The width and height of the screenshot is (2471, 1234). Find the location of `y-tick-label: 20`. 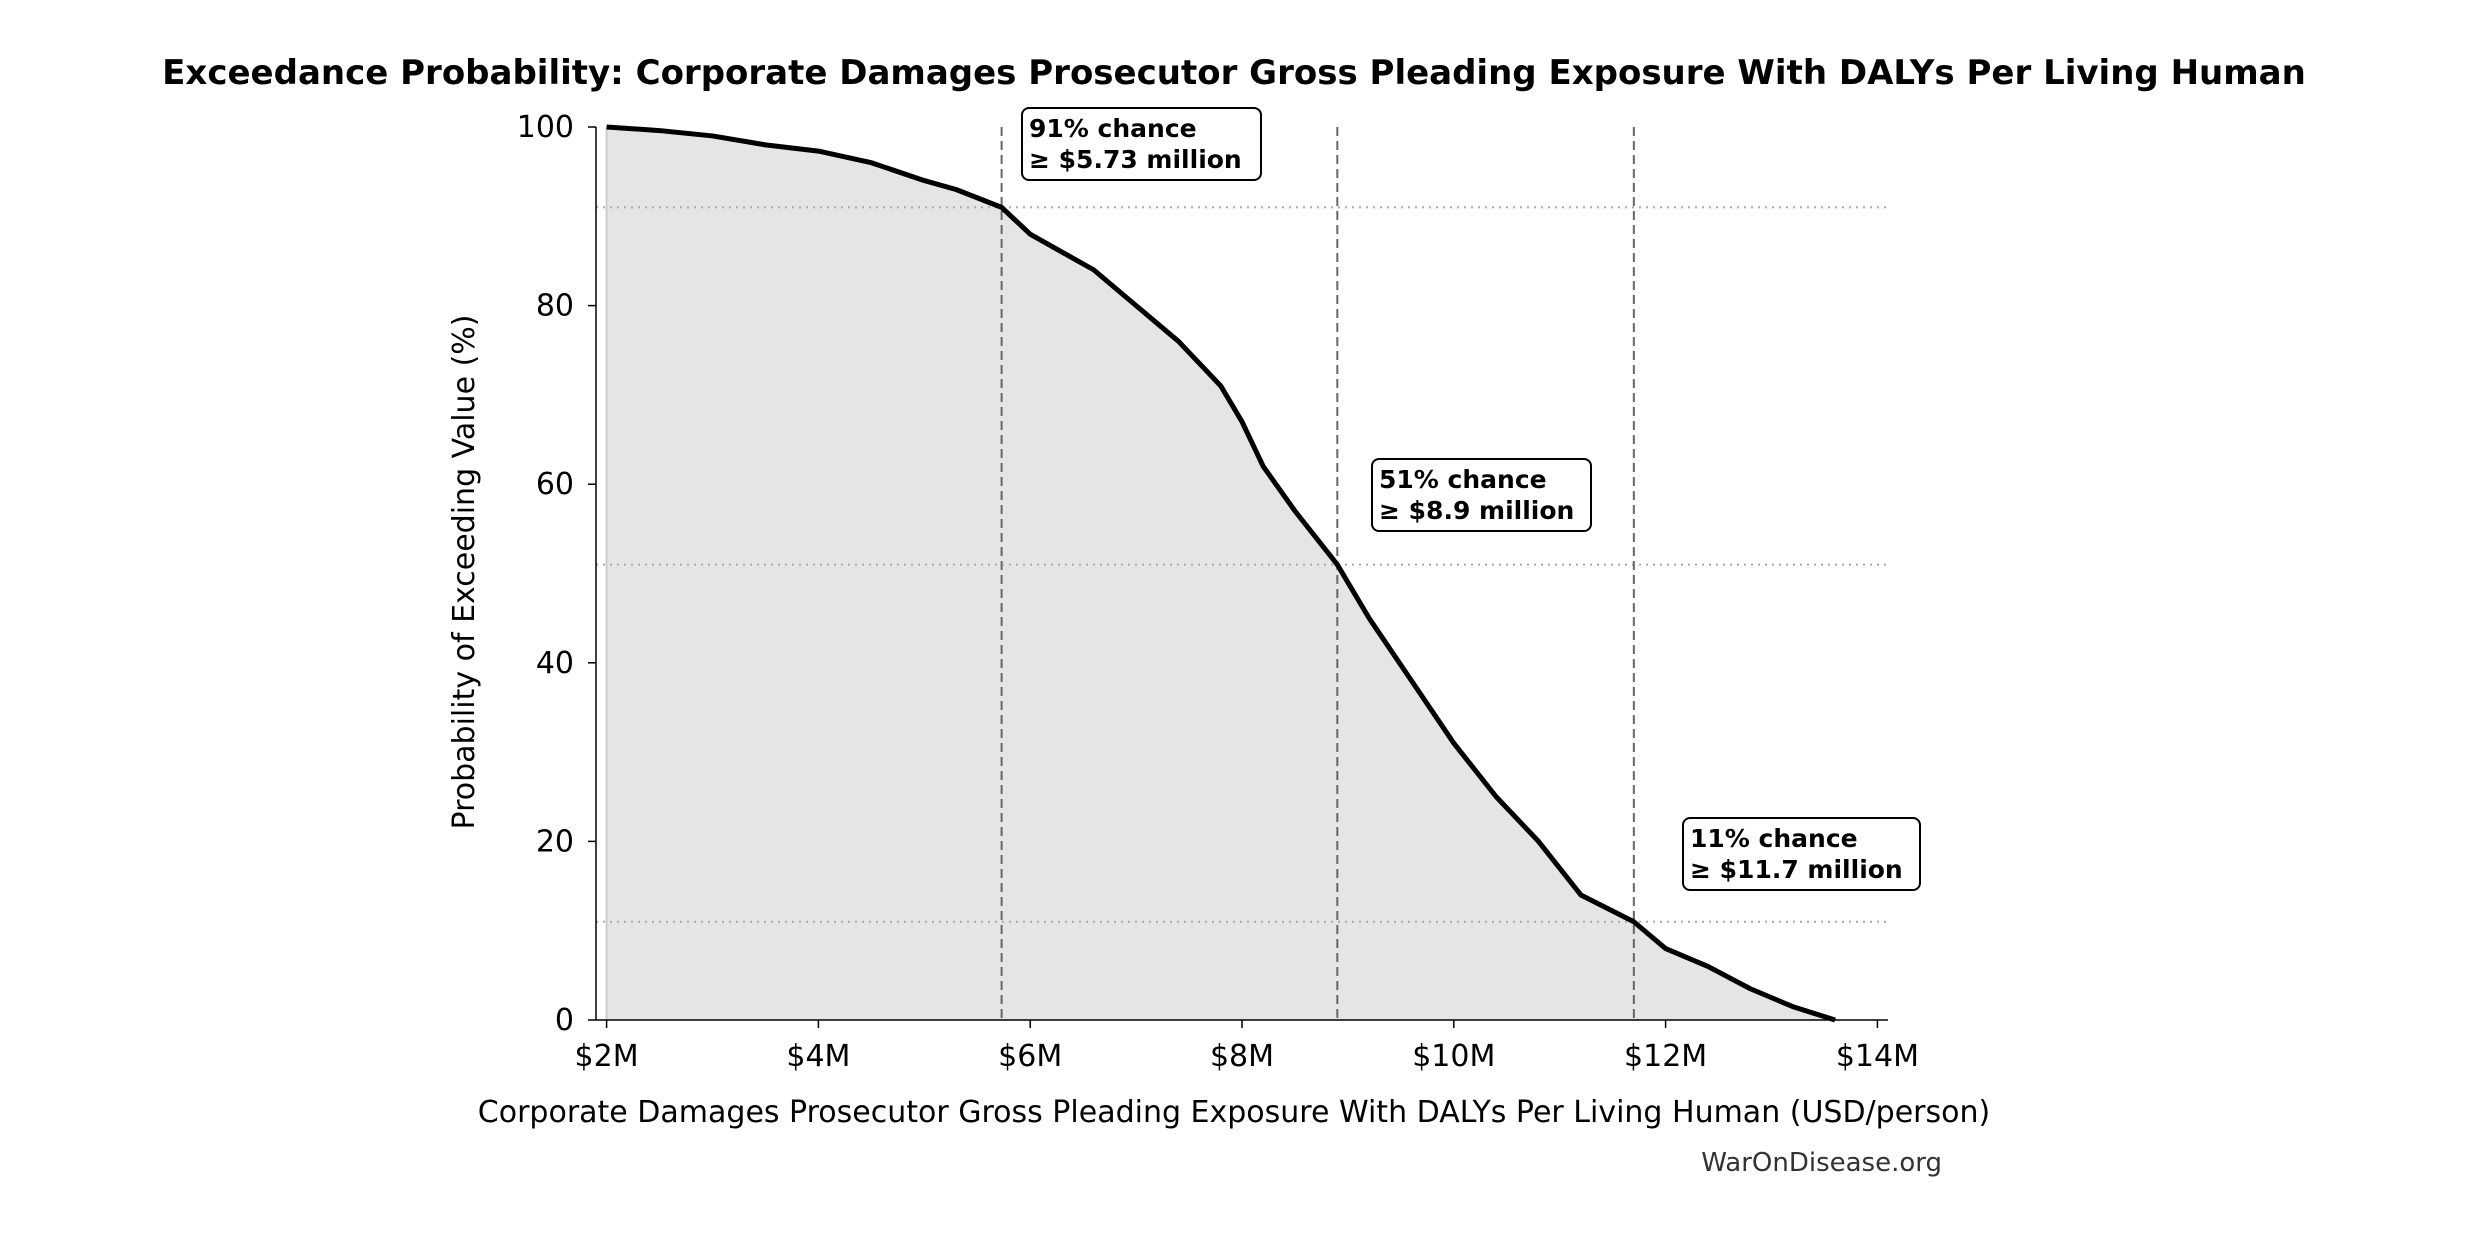

y-tick-label: 20 is located at coordinates (555, 841).